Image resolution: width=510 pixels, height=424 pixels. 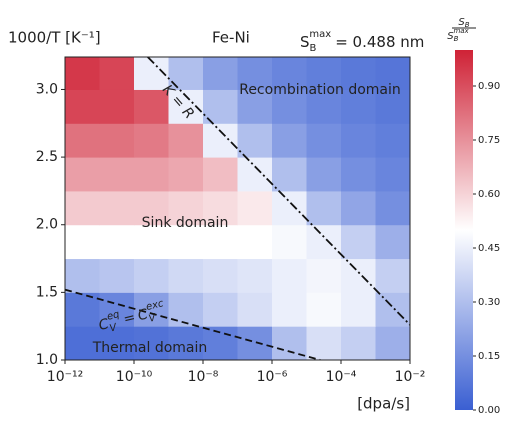 I want to click on x-tick-label: 10⁻¹², so click(x=65, y=377).